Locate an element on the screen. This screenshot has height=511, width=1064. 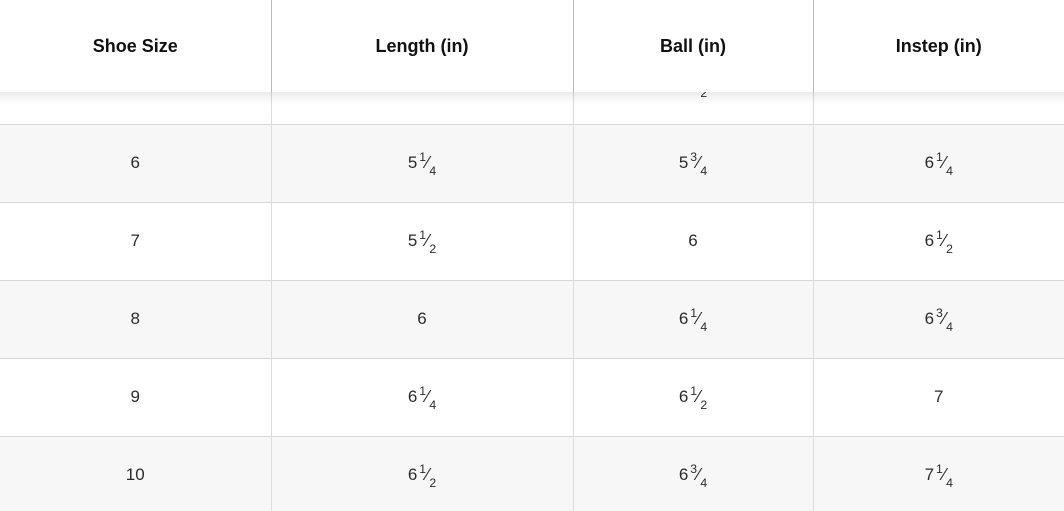
value-length: 6 1⁄2 is located at coordinates (422, 476).